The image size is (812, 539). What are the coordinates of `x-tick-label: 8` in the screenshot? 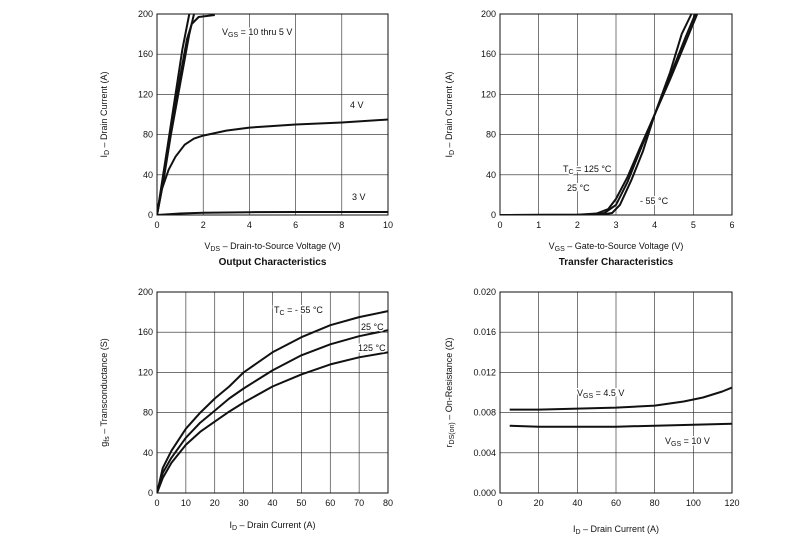 It's located at (341, 225).